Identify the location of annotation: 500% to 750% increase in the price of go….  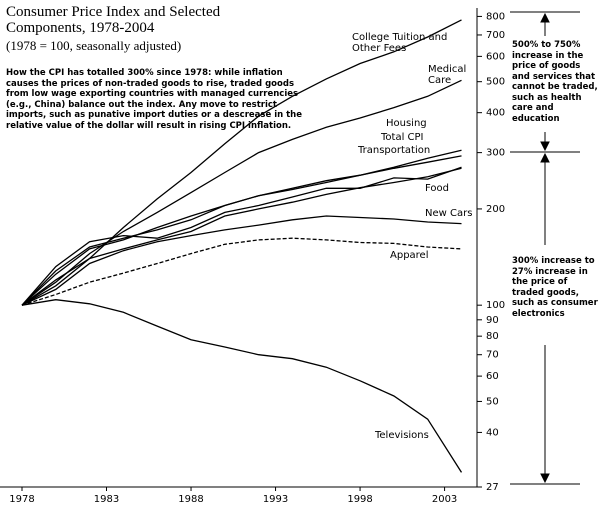
(555, 82).